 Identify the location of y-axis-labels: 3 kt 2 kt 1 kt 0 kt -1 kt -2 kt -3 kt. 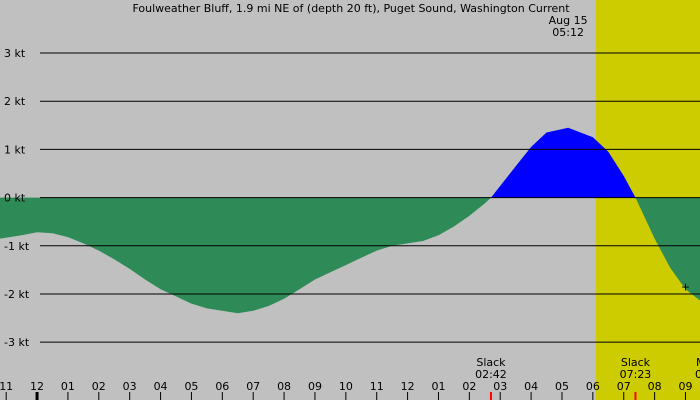
(17, 198).